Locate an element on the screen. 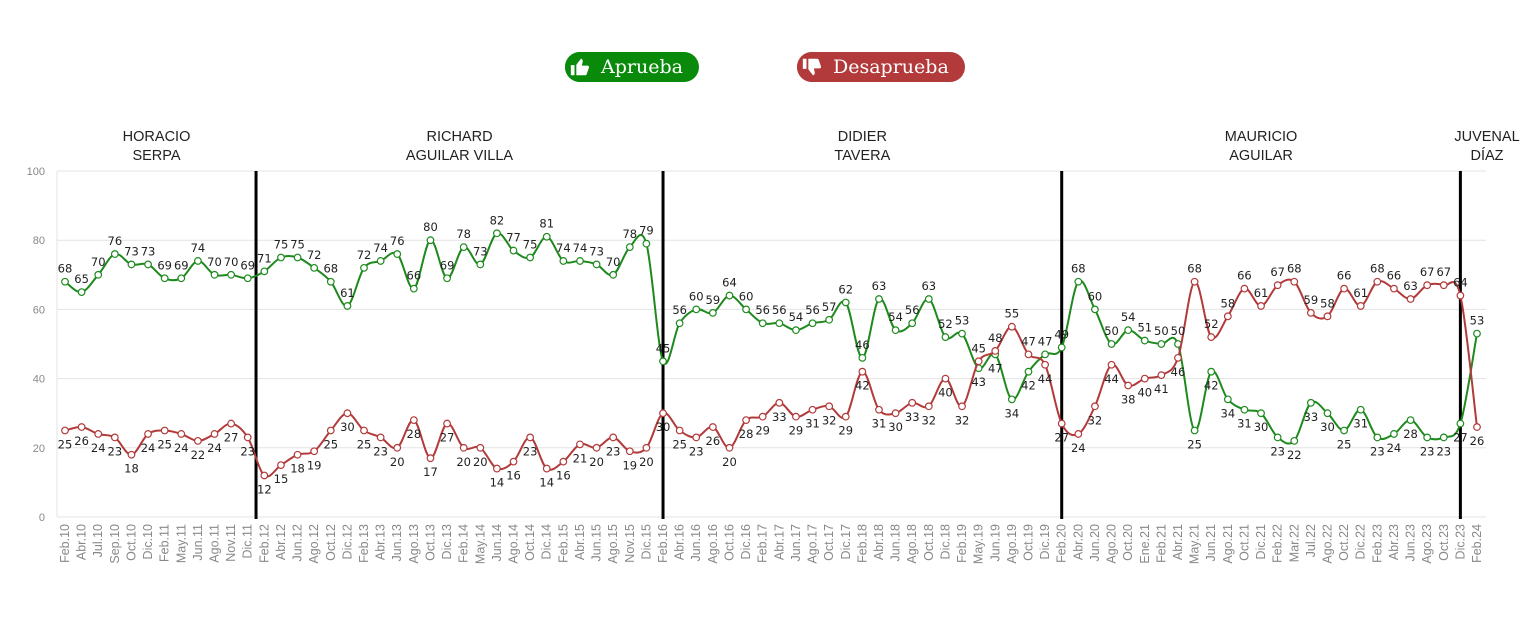  x-tick-label: Oct.18 is located at coordinates (929, 542).